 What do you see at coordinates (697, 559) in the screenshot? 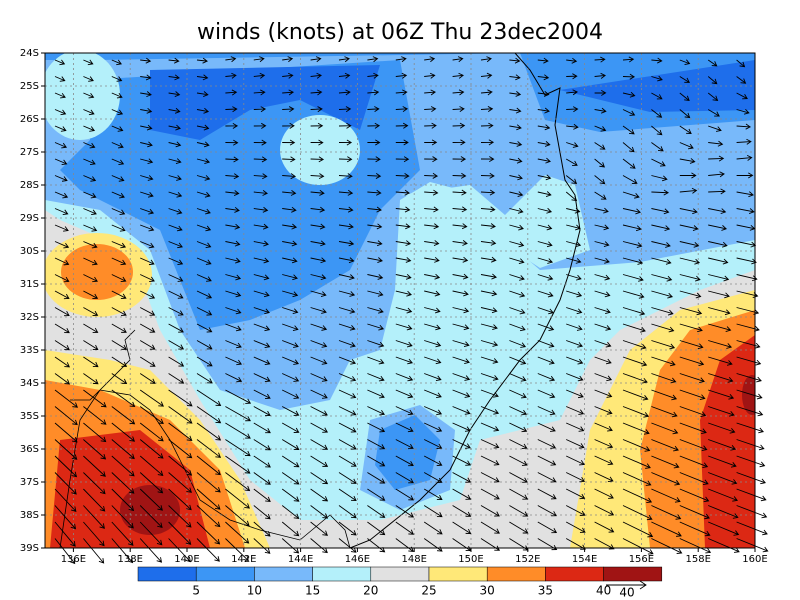
I see `lon-label: 158E` at bounding box center [697, 559].